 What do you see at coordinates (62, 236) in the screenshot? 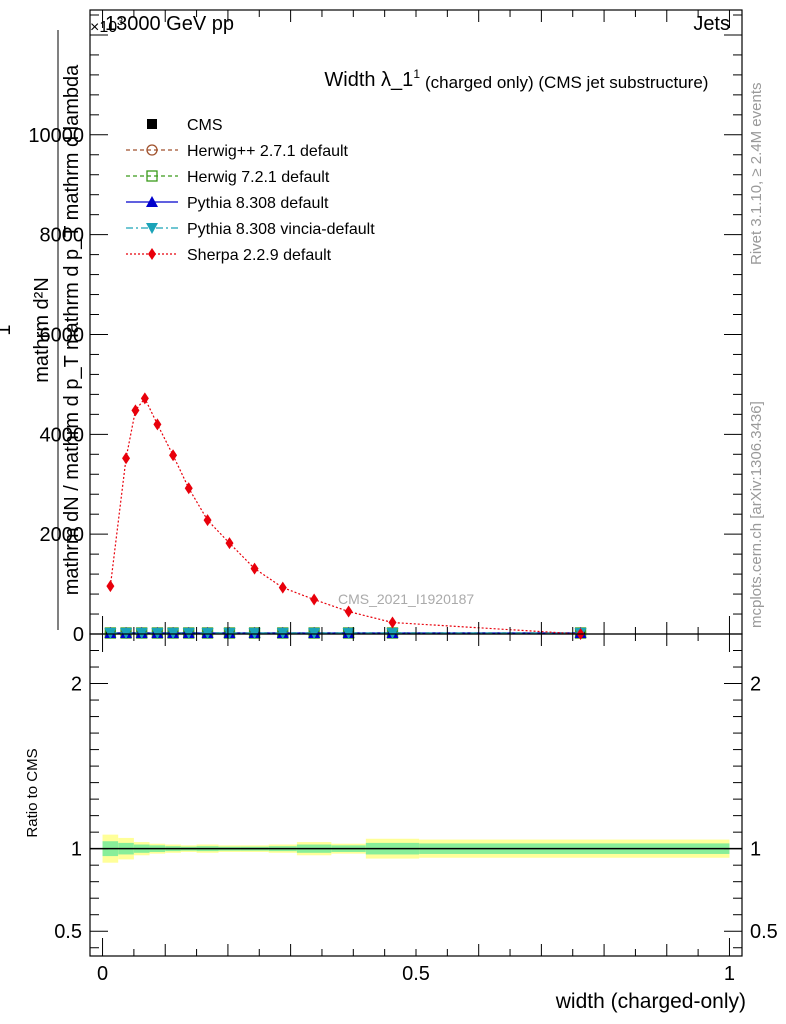
I see `y-tick-label: 8000` at bounding box center [62, 236].